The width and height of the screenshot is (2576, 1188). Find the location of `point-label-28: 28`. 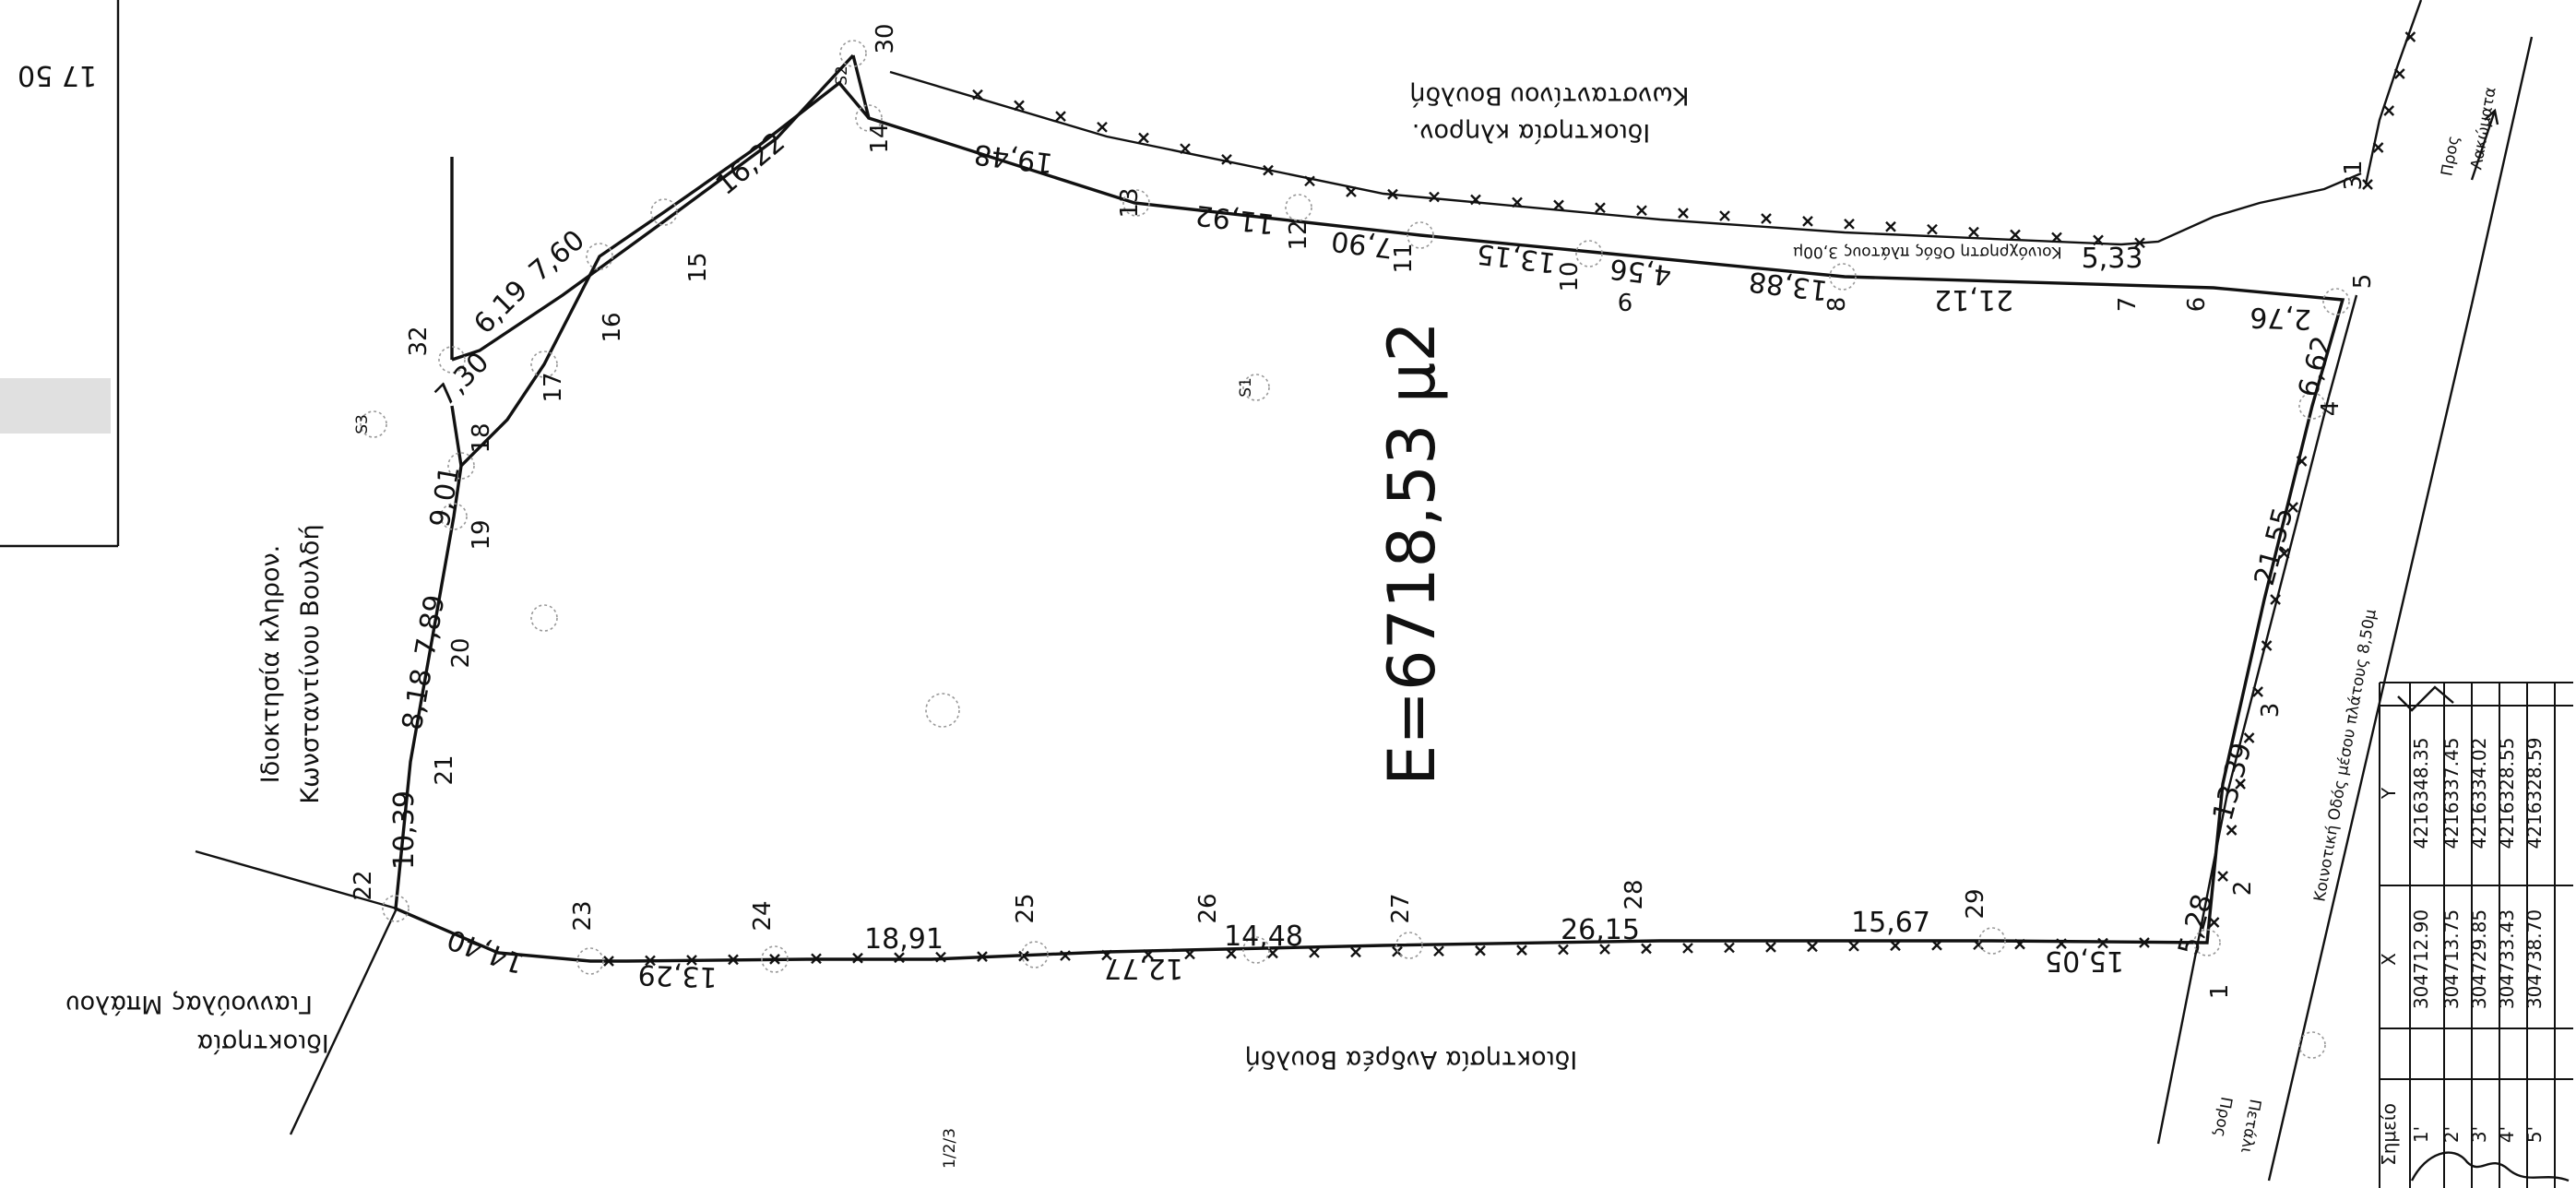

point-label-28: 28 is located at coordinates (1634, 894).